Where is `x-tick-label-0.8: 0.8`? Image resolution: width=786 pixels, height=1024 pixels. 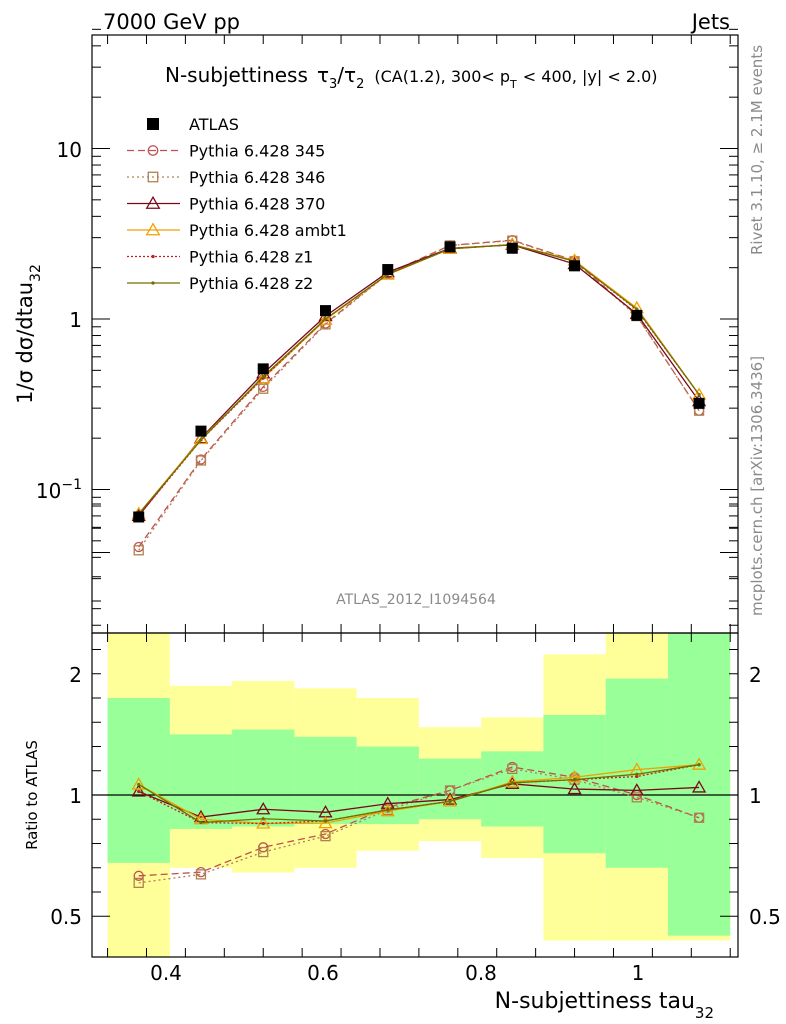 x-tick-label-0.8: 0.8 is located at coordinates (481, 973).